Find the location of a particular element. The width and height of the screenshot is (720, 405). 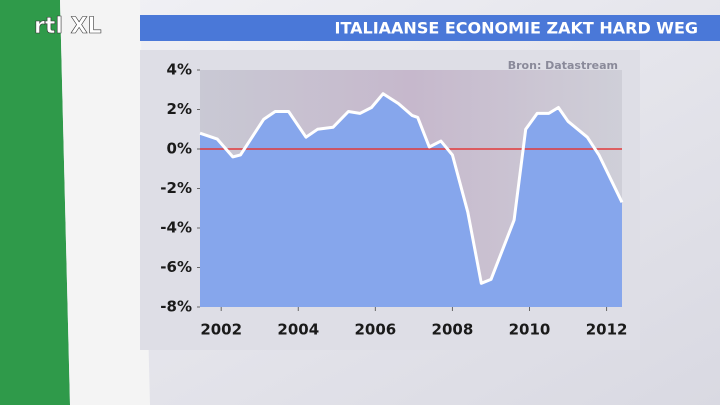

title-bar is located at coordinates (430, 28).